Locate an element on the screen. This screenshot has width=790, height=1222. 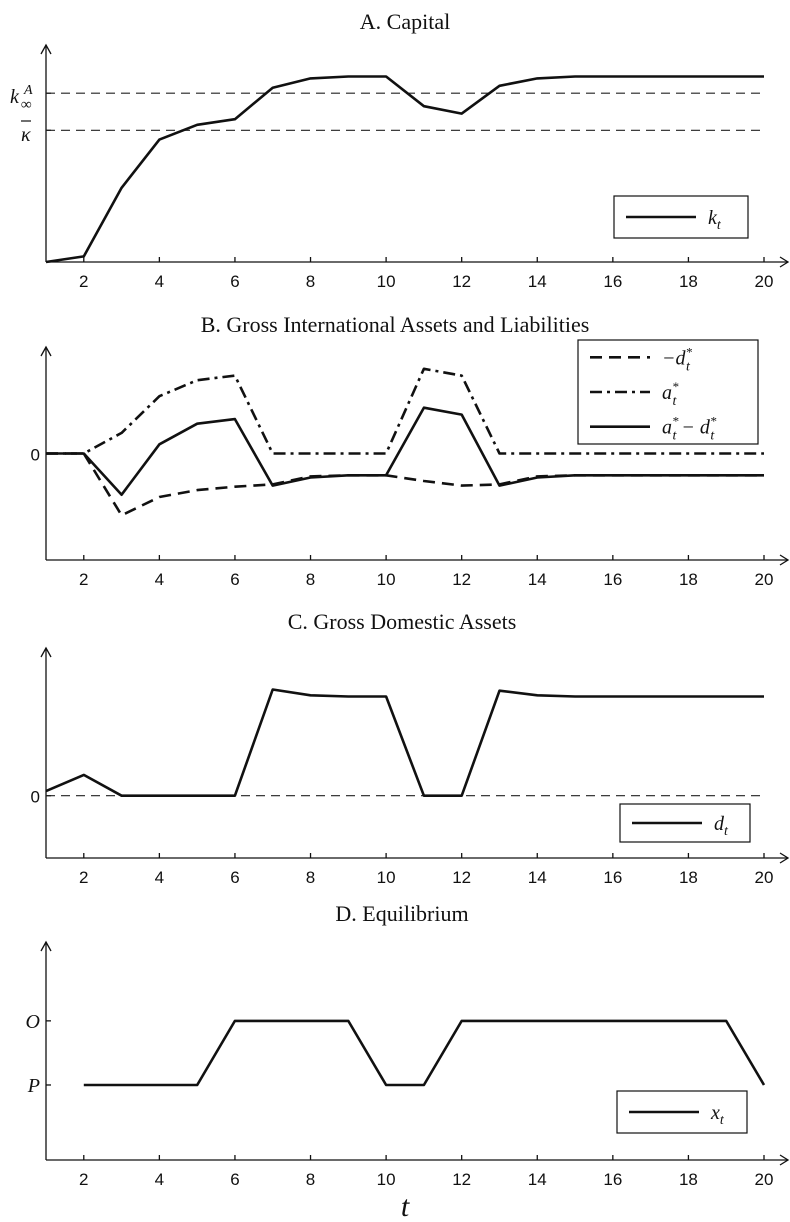
legend: −d* t a* t a* t − d* t is located at coordinates (668, 392).